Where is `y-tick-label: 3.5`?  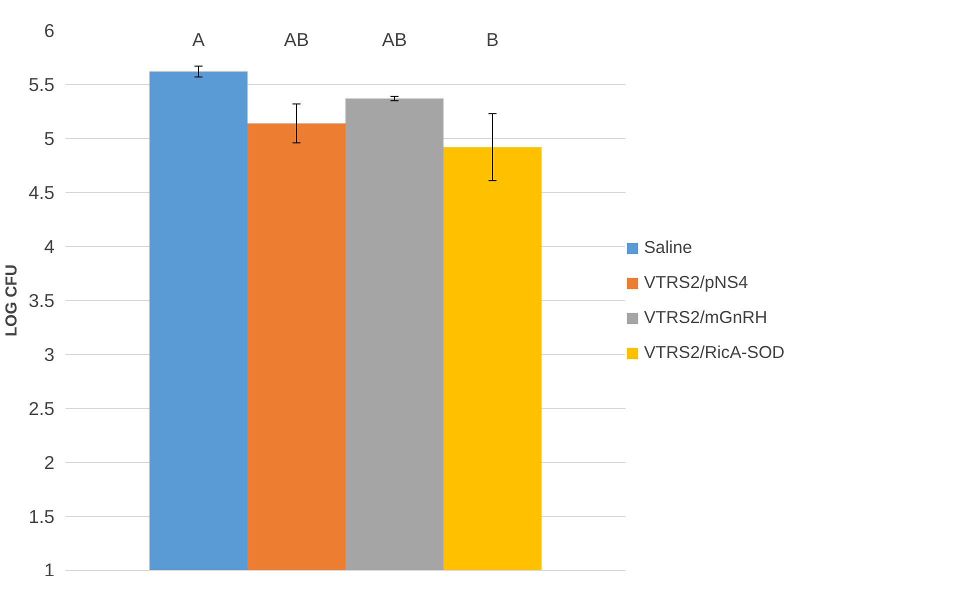
y-tick-label: 3.5 is located at coordinates (41, 300).